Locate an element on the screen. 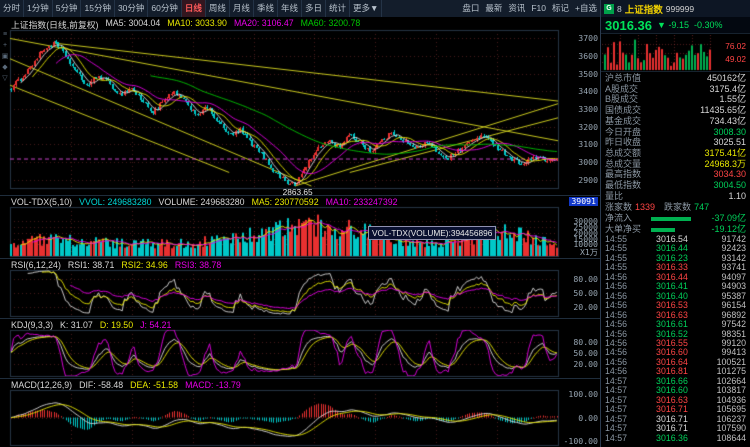  tab-季线: 季线 is located at coordinates (266, 8).